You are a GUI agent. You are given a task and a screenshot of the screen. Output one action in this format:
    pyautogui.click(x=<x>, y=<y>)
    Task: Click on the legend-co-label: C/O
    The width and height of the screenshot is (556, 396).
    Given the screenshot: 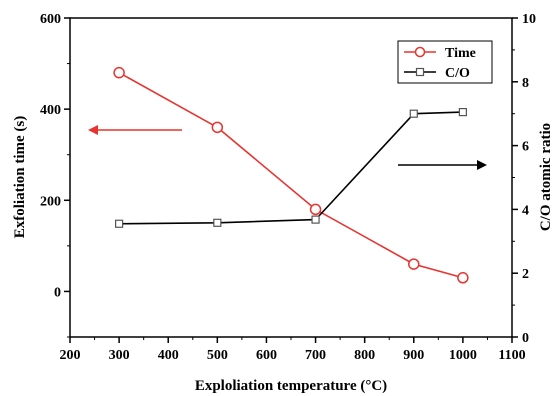 What is the action you would take?
    pyautogui.click(x=457, y=73)
    